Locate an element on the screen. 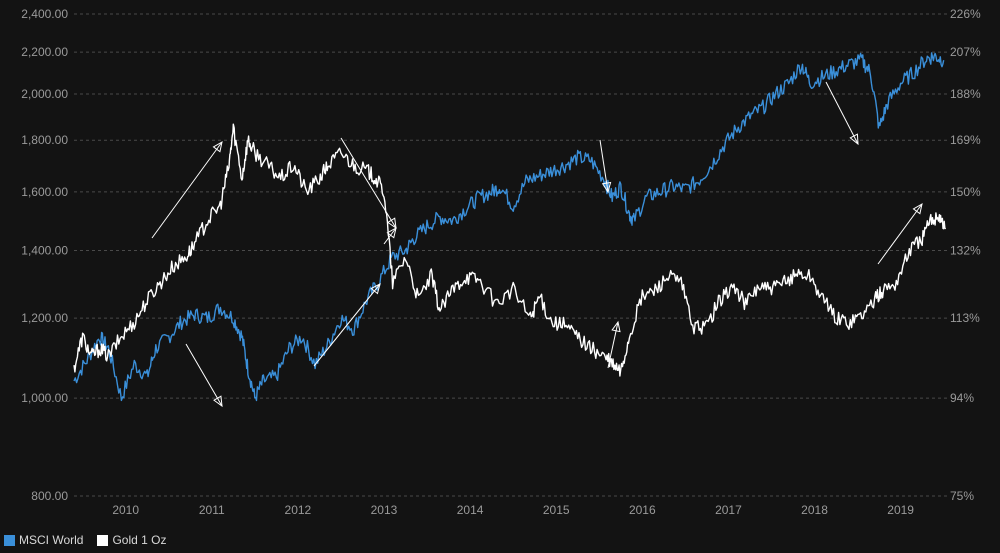 Image resolution: width=1000 pixels, height=553 pixels. x-tick-label: 2014 is located at coordinates (470, 510).